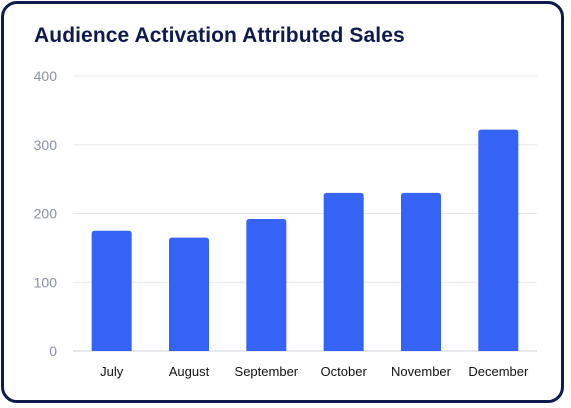 The width and height of the screenshot is (571, 408). I want to click on y-tick-label: 400, so click(46, 76).